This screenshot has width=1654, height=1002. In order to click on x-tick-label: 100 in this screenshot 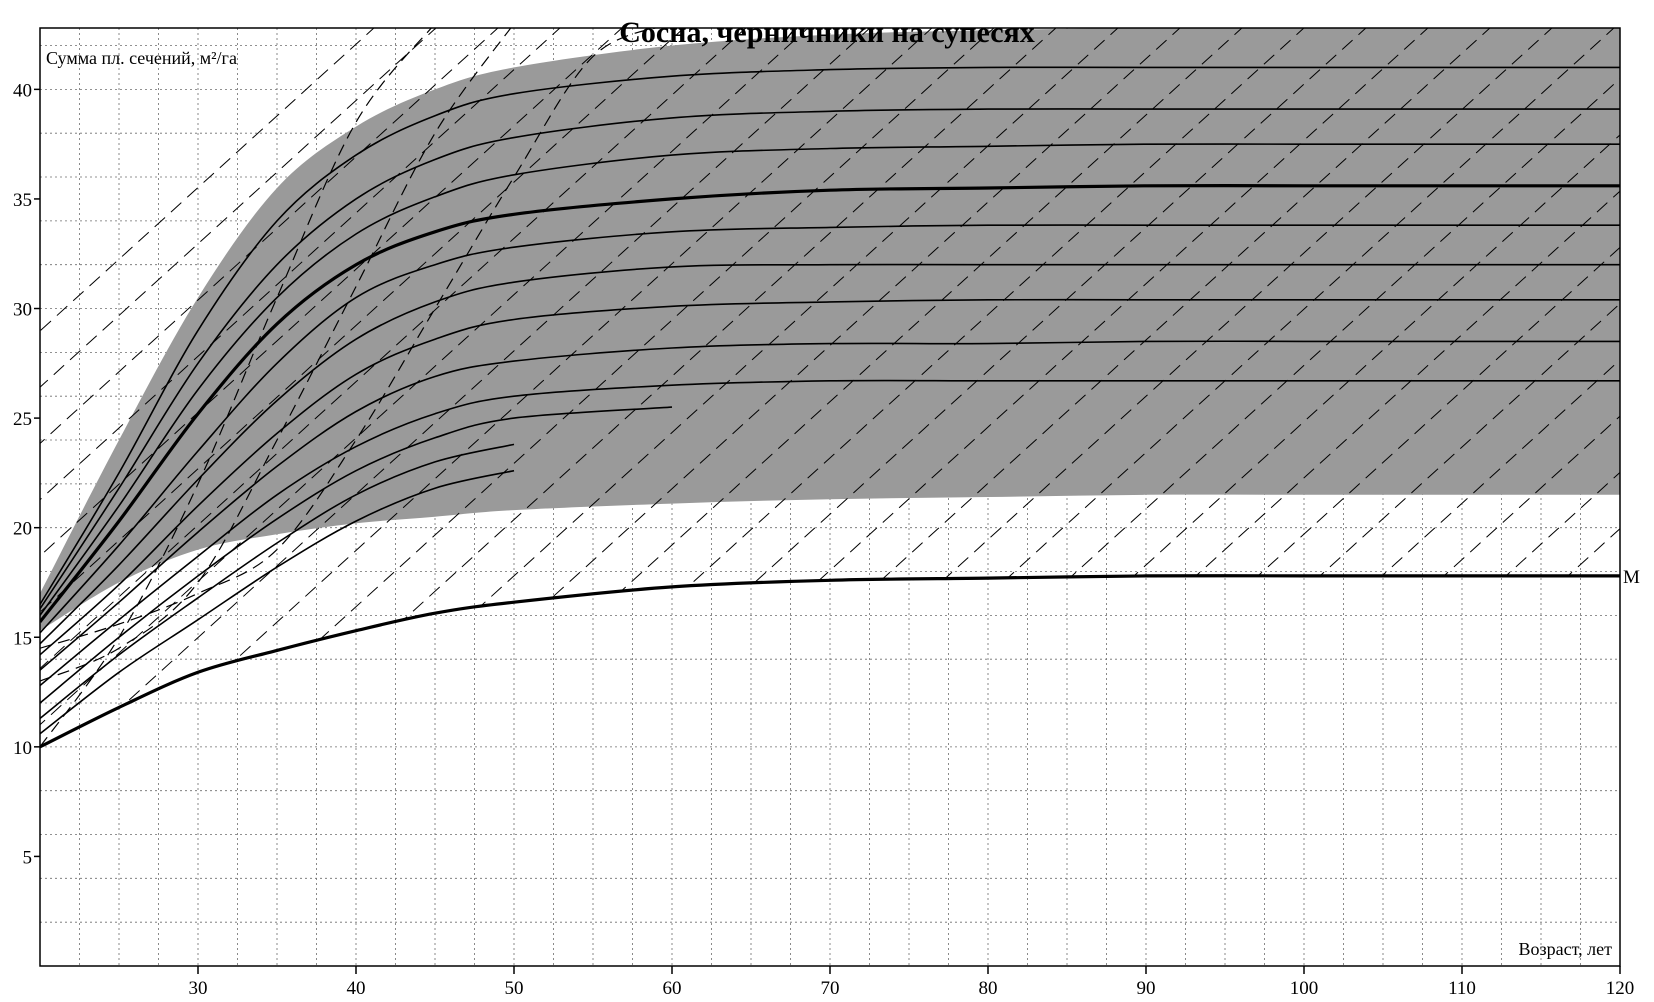, I will do `click(1304, 988)`.